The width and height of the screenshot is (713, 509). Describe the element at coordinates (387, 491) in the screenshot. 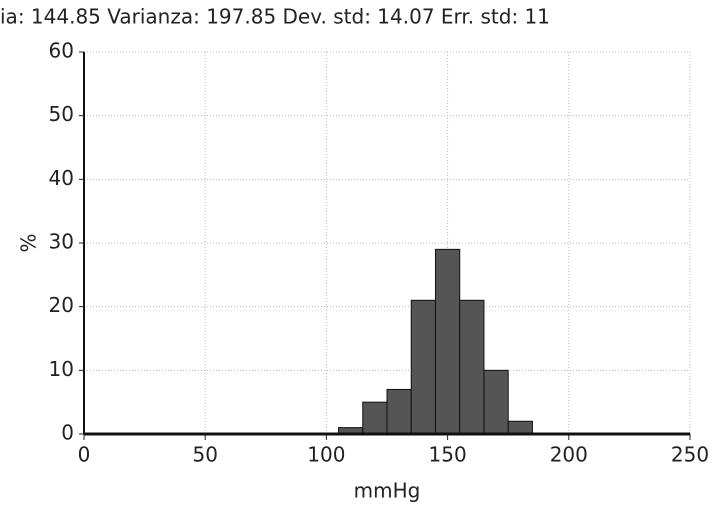

I see `x-axis-label: mmHg` at that location.